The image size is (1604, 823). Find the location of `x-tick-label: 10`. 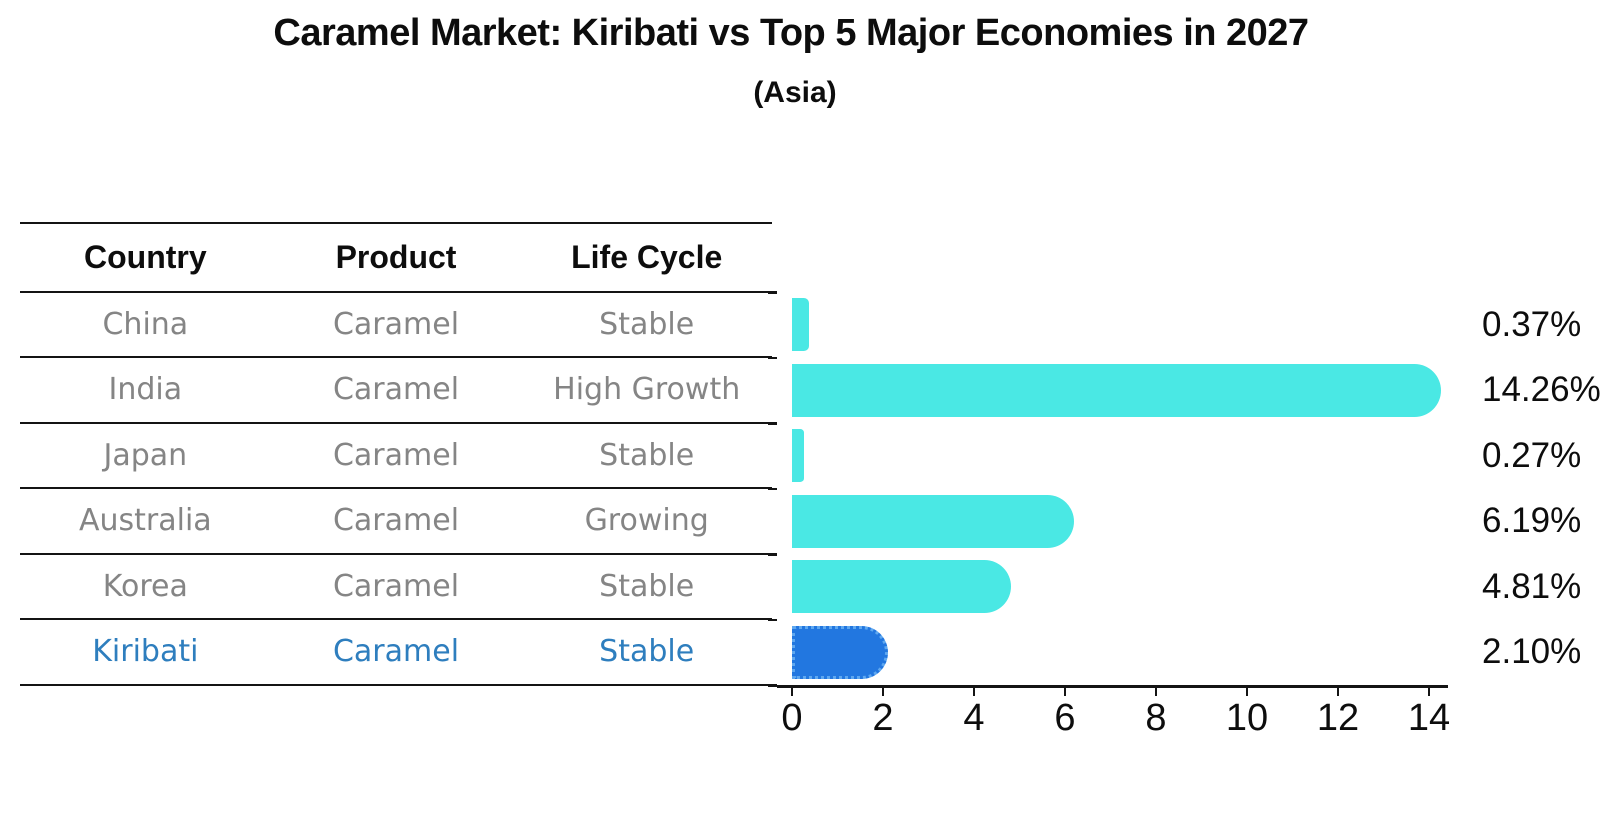

x-tick-label: 10 is located at coordinates (1247, 718).